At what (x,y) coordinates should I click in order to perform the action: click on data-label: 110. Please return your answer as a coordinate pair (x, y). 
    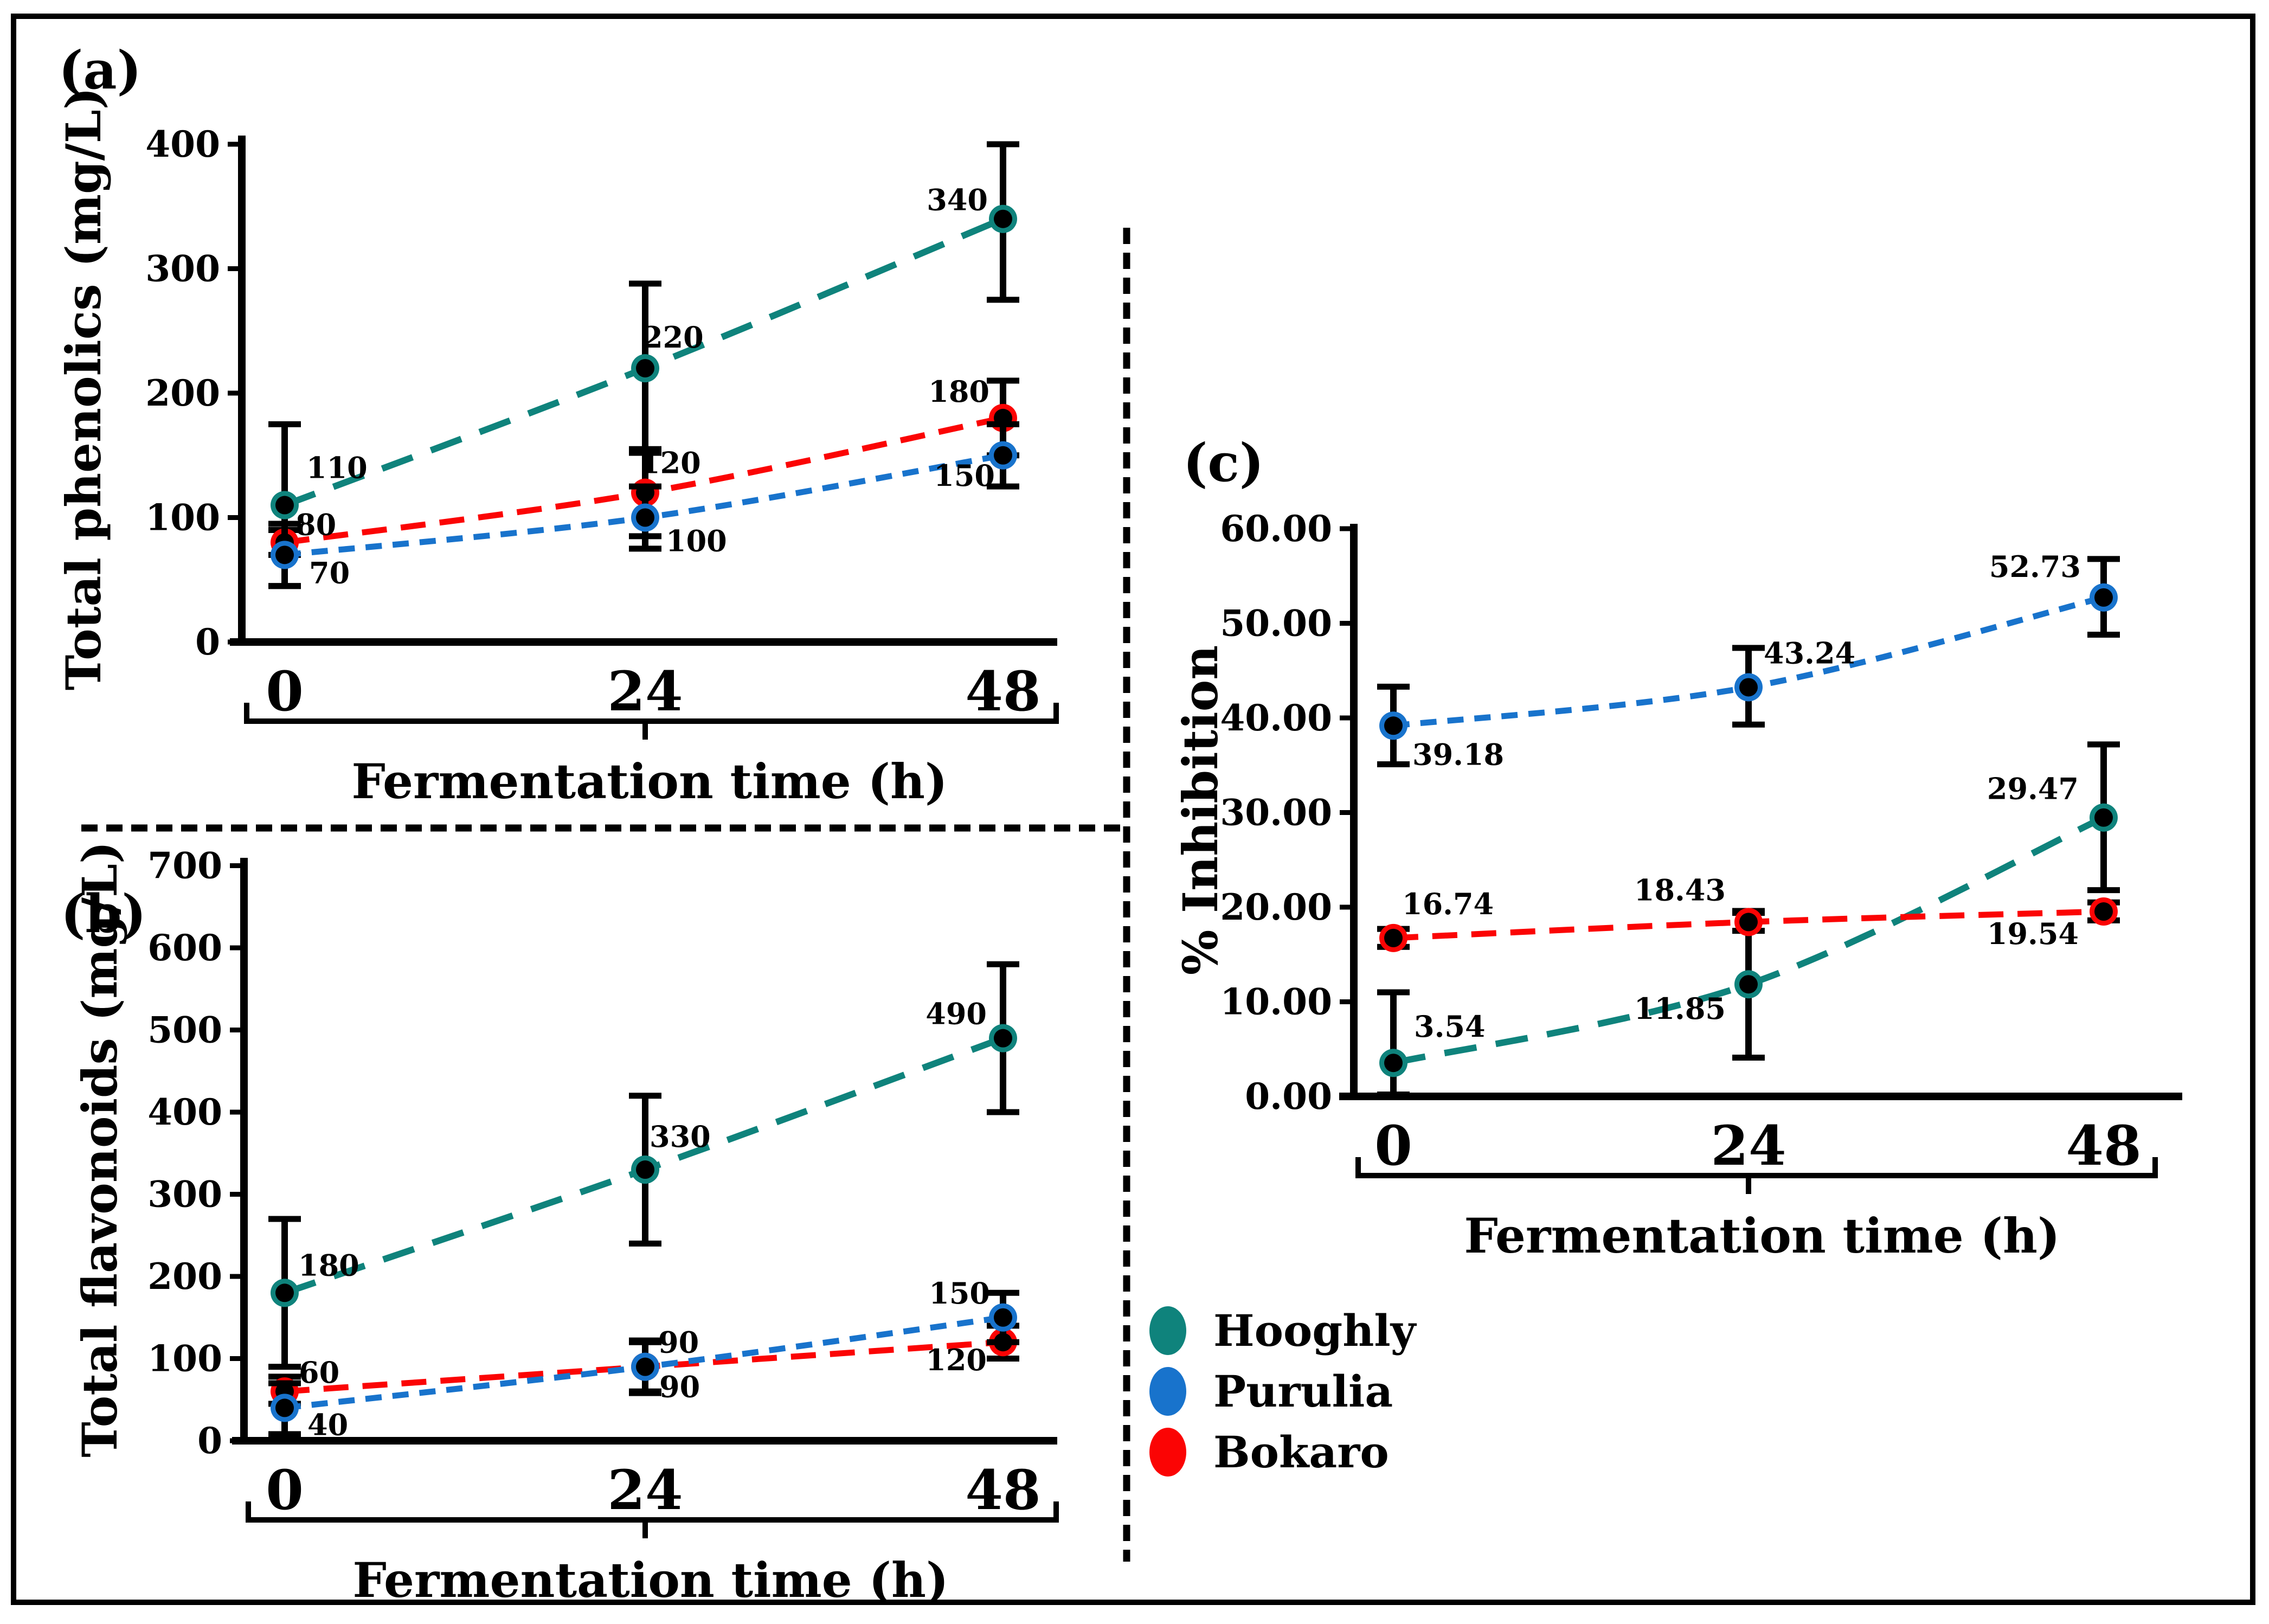
    Looking at the image, I should click on (337, 468).